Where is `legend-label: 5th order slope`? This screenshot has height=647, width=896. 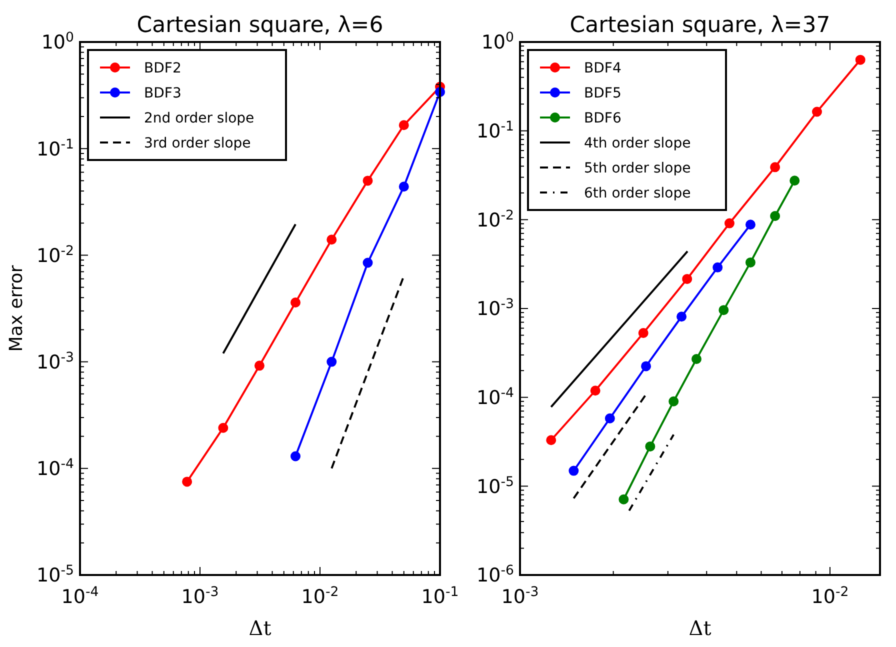
legend-label: 5th order slope is located at coordinates (637, 168).